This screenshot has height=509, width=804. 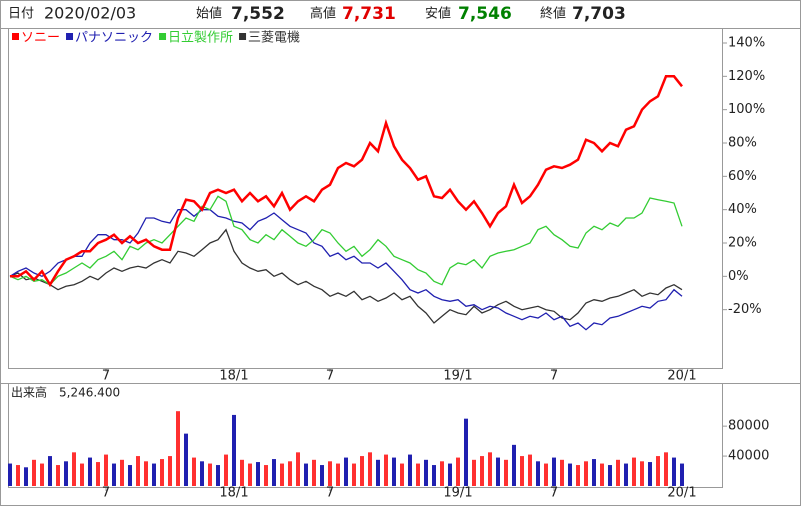 I want to click on date-label: 日付, so click(x=21, y=14).